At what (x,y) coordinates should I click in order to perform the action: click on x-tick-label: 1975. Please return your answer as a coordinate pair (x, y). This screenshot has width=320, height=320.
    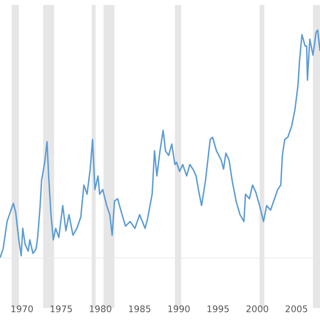
    Looking at the image, I should click on (61, 308).